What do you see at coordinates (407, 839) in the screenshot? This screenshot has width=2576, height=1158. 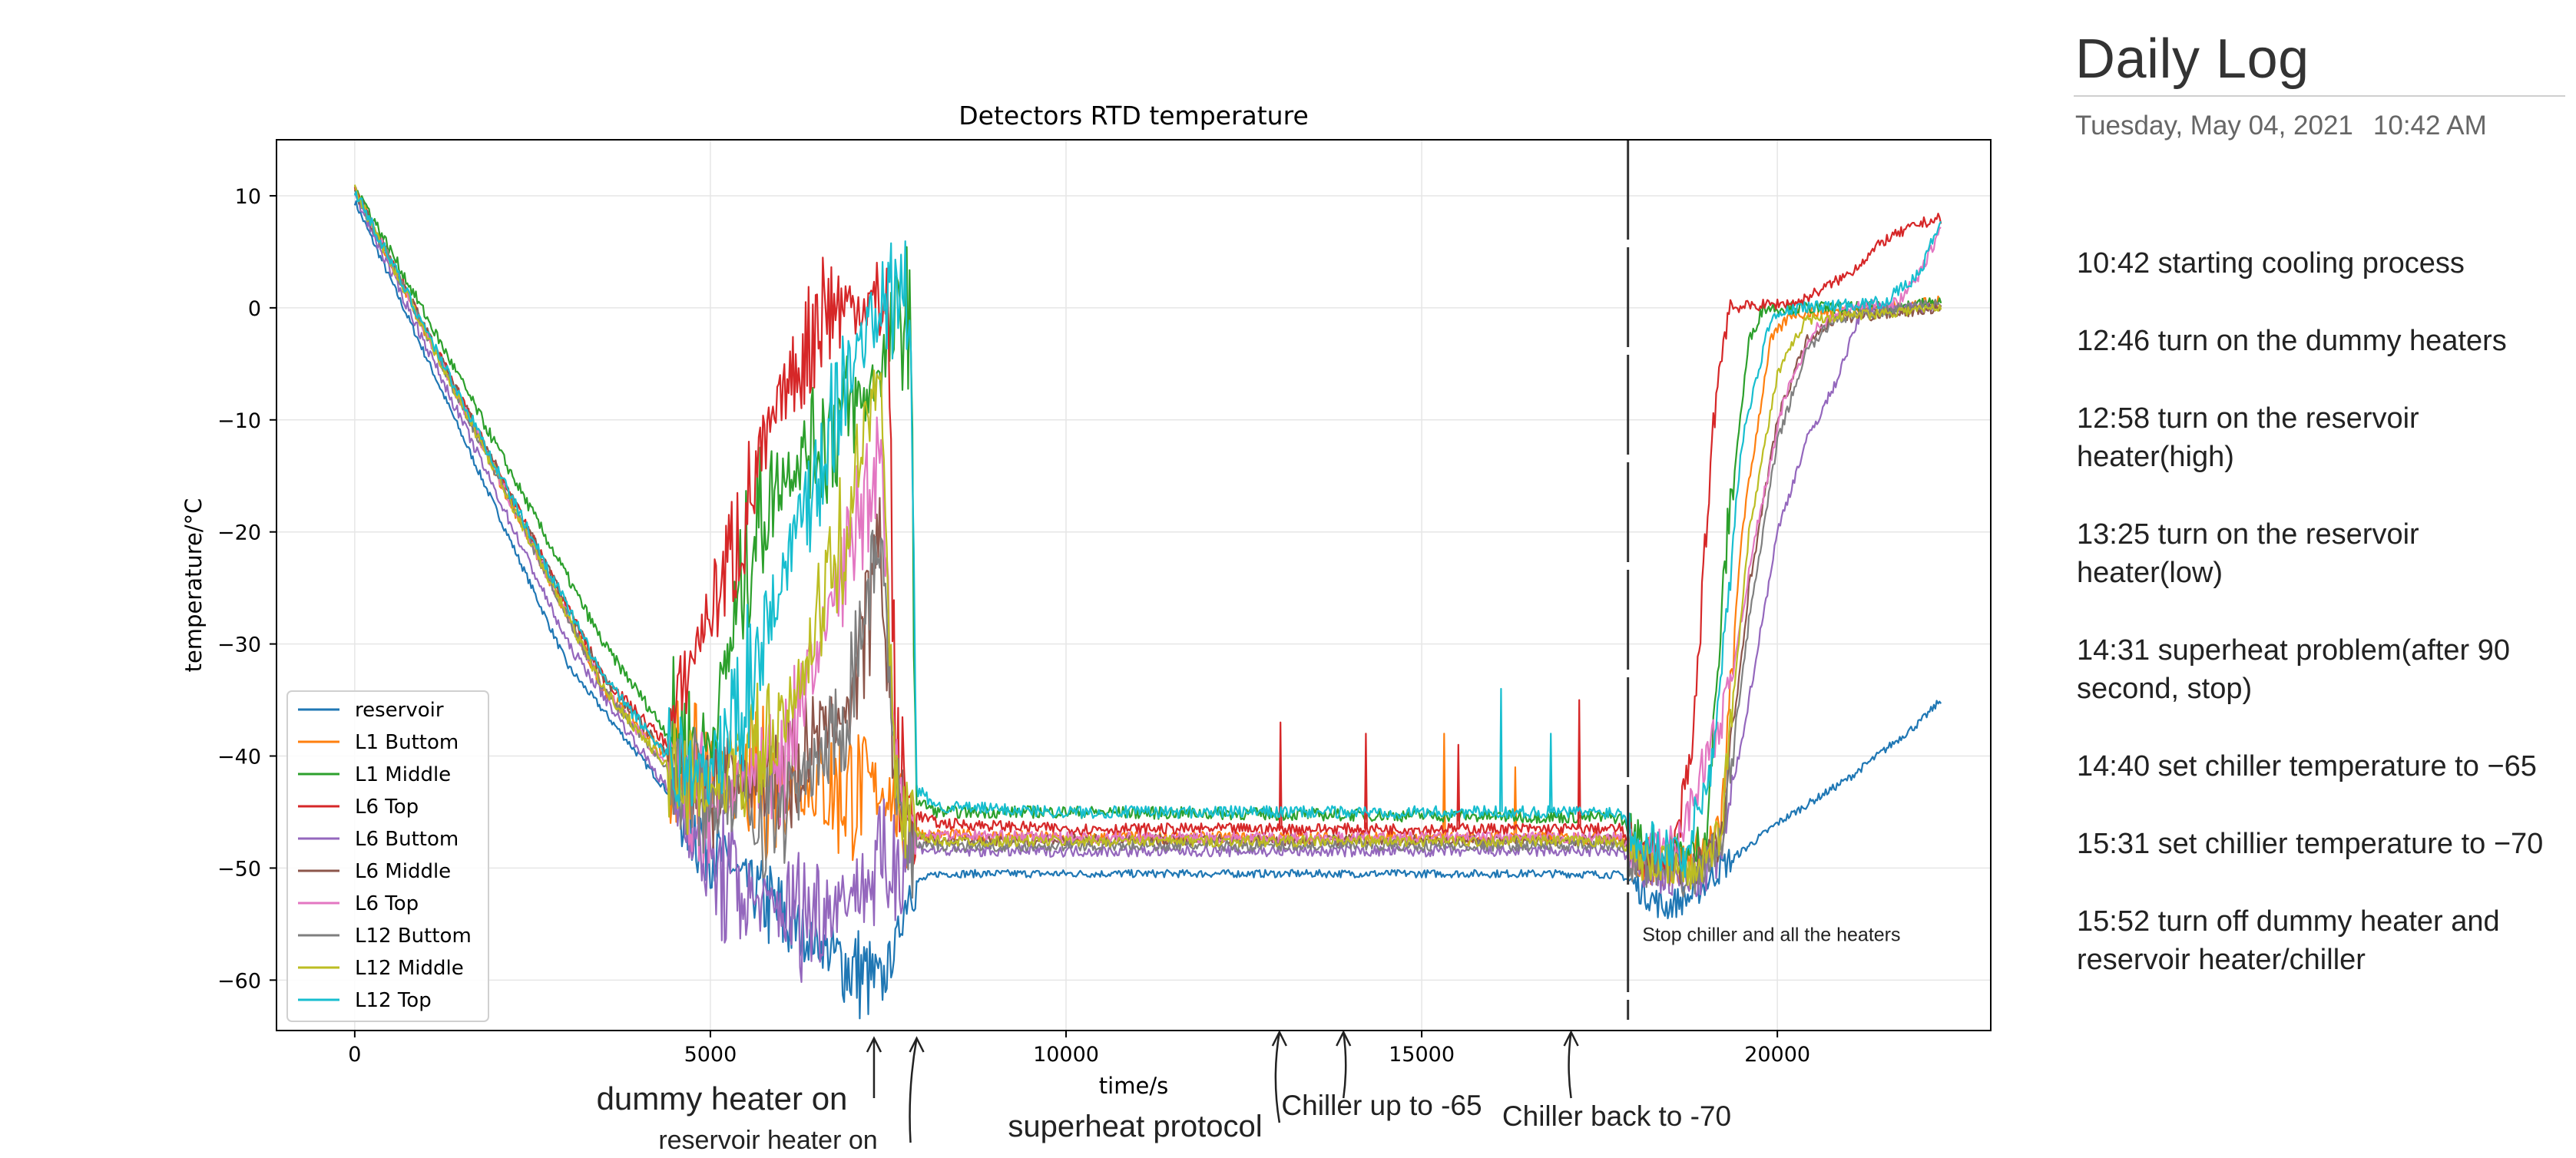 I see `legend-label: L6 Buttom` at bounding box center [407, 839].